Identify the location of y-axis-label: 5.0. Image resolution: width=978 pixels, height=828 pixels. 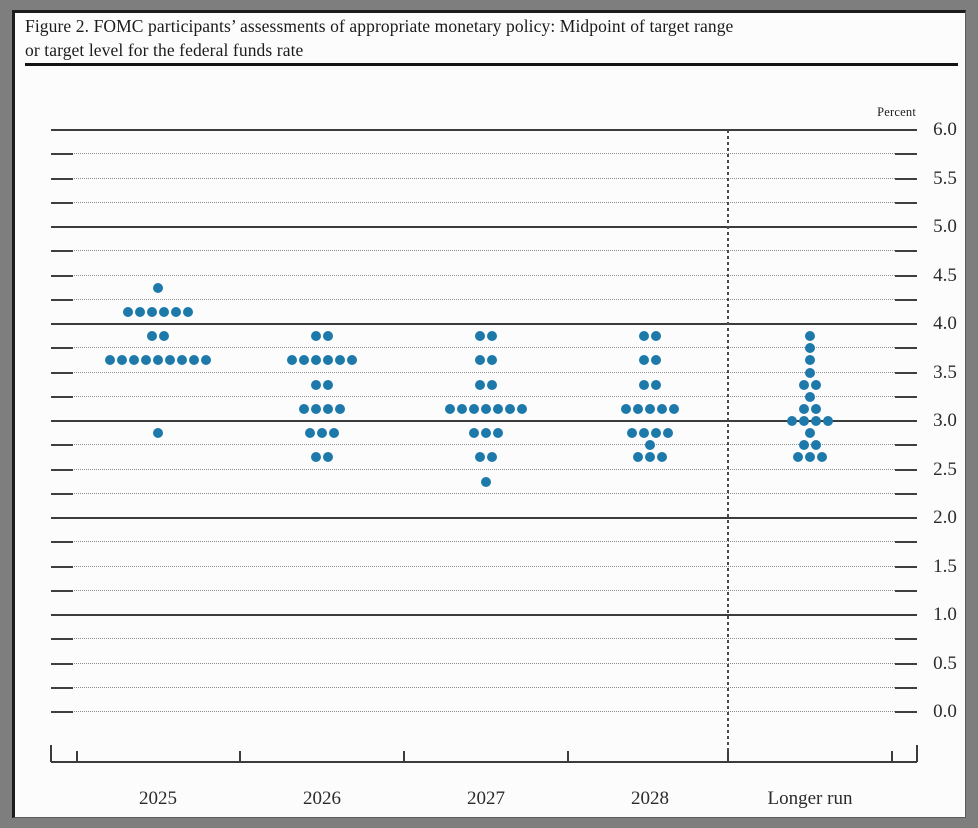
(945, 226).